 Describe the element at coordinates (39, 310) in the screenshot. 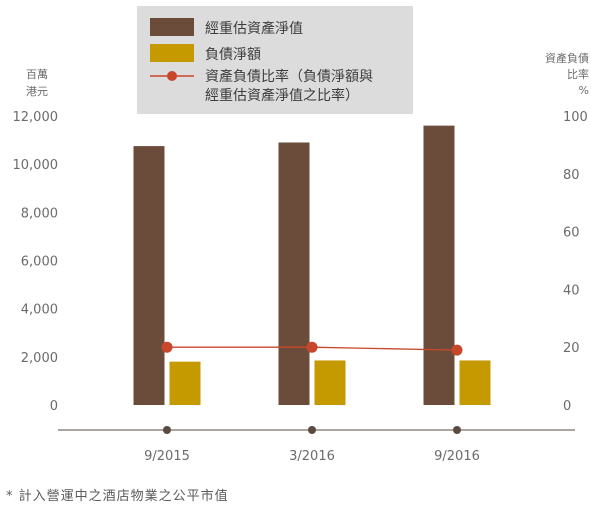

I see `left-axis-tick-label: 4,000` at that location.